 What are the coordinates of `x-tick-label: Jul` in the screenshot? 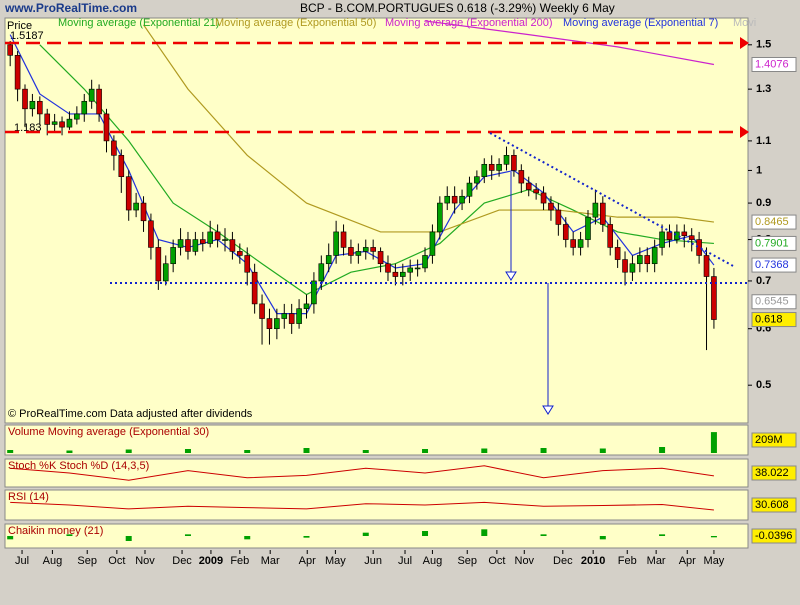 It's located at (405, 561).